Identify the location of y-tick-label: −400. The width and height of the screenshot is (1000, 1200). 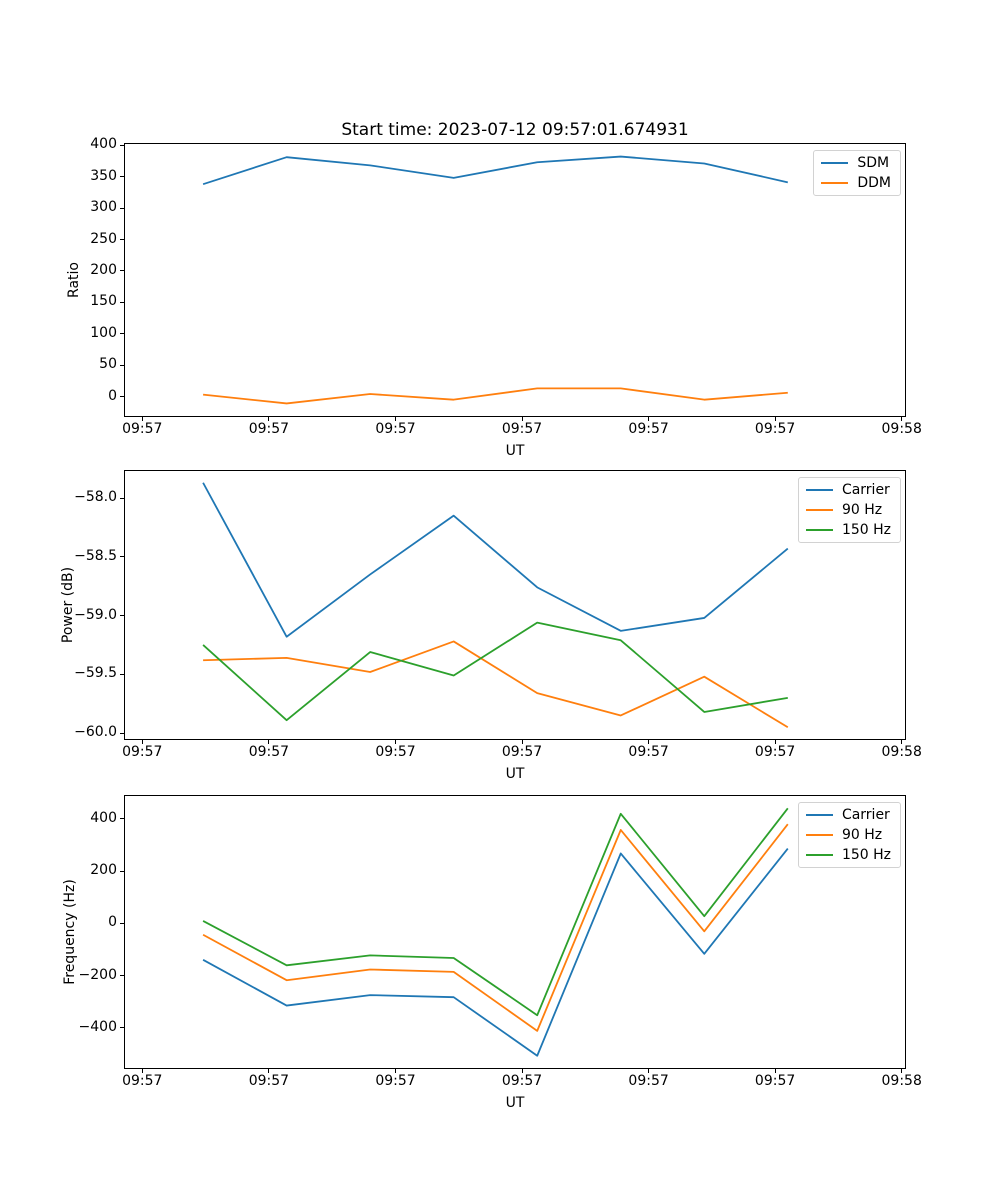
(97, 1026).